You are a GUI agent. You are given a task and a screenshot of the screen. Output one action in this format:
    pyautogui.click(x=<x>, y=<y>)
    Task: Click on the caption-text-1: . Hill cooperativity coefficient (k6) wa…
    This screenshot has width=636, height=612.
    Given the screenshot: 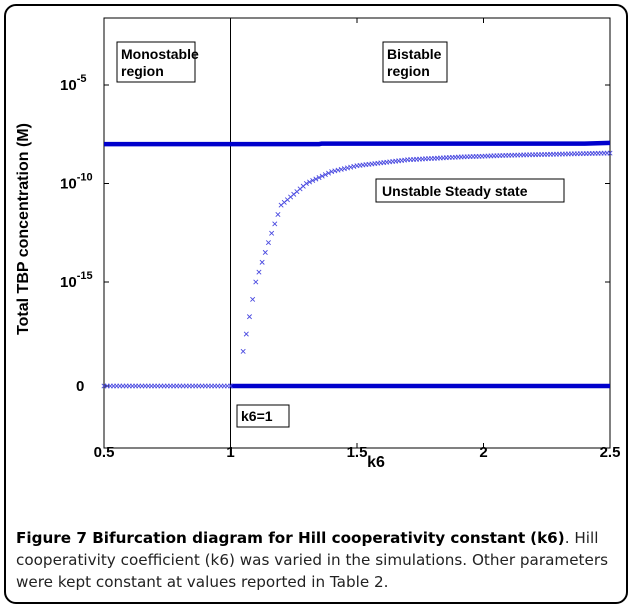 What is the action you would take?
    pyautogui.click(x=307, y=549)
    